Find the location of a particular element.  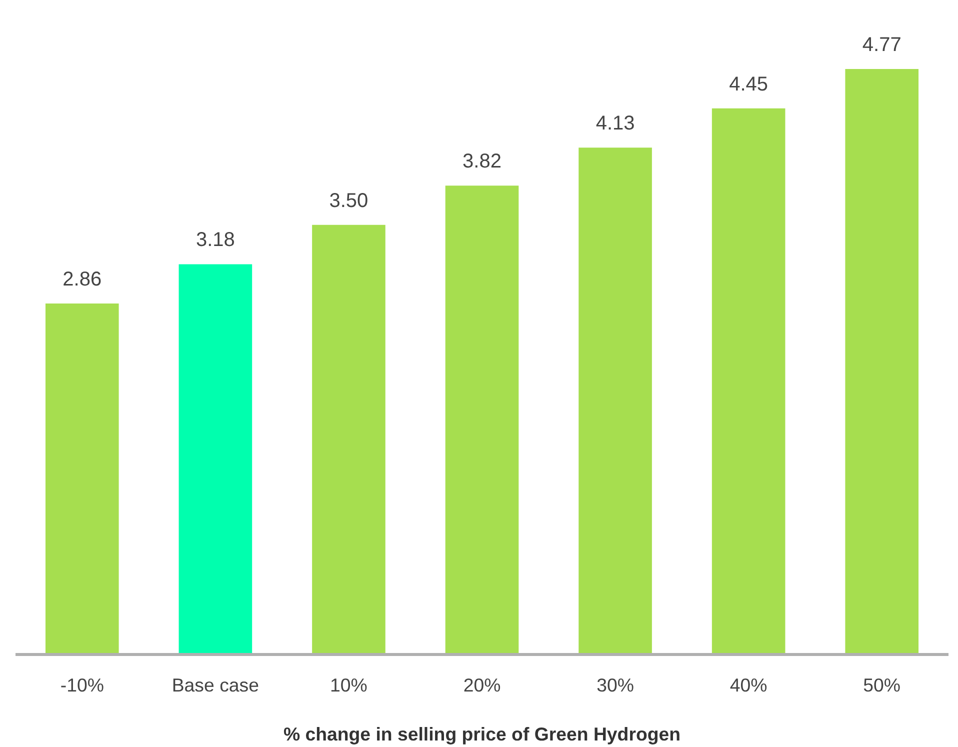

data-label: 3.18 is located at coordinates (215, 240).